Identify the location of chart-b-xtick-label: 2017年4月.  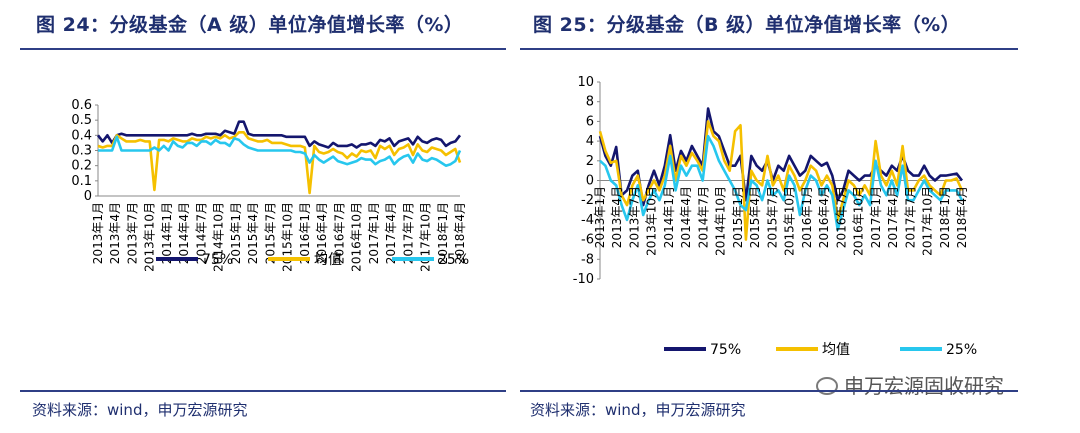
(893, 217).